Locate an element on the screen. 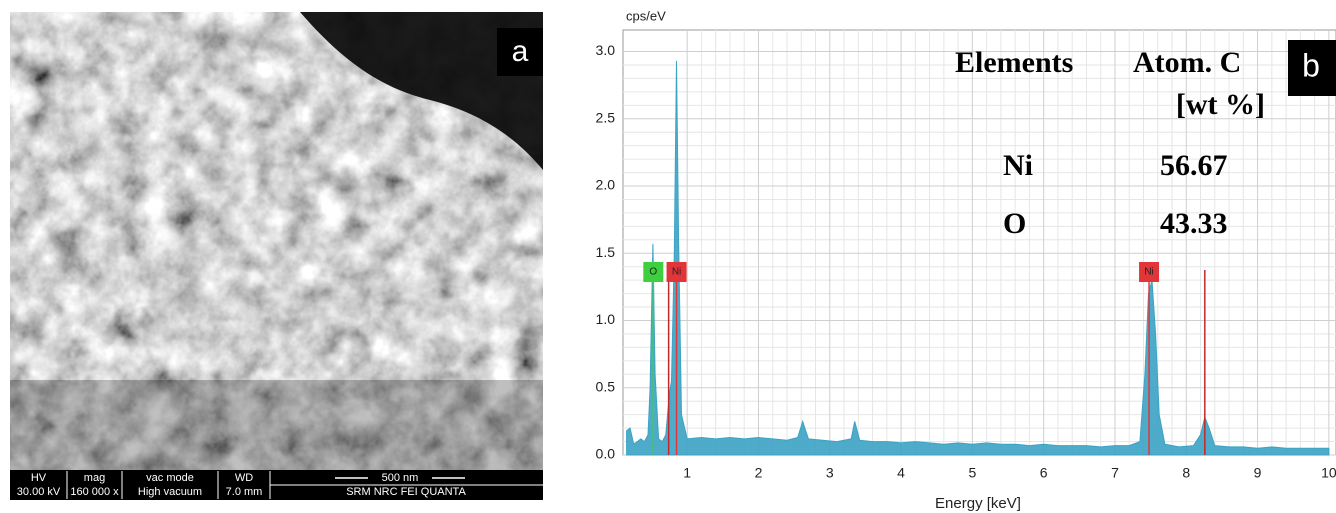 The image size is (1336, 513). table-header: Elements is located at coordinates (1014, 62).